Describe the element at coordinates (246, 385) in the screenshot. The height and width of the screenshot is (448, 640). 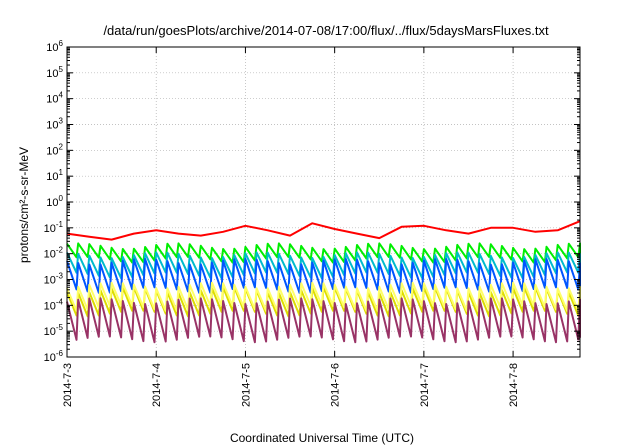
I see `x-tick-label: 2014-7-5` at that location.